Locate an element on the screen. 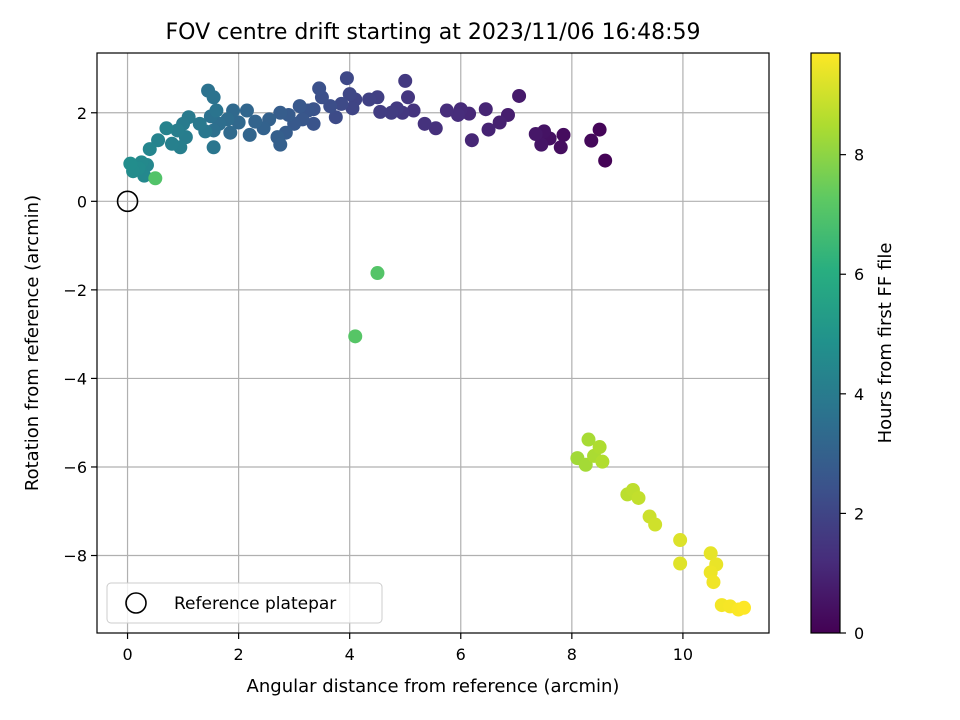 The height and width of the screenshot is (720, 960). colorbar-frame is located at coordinates (825, 343).